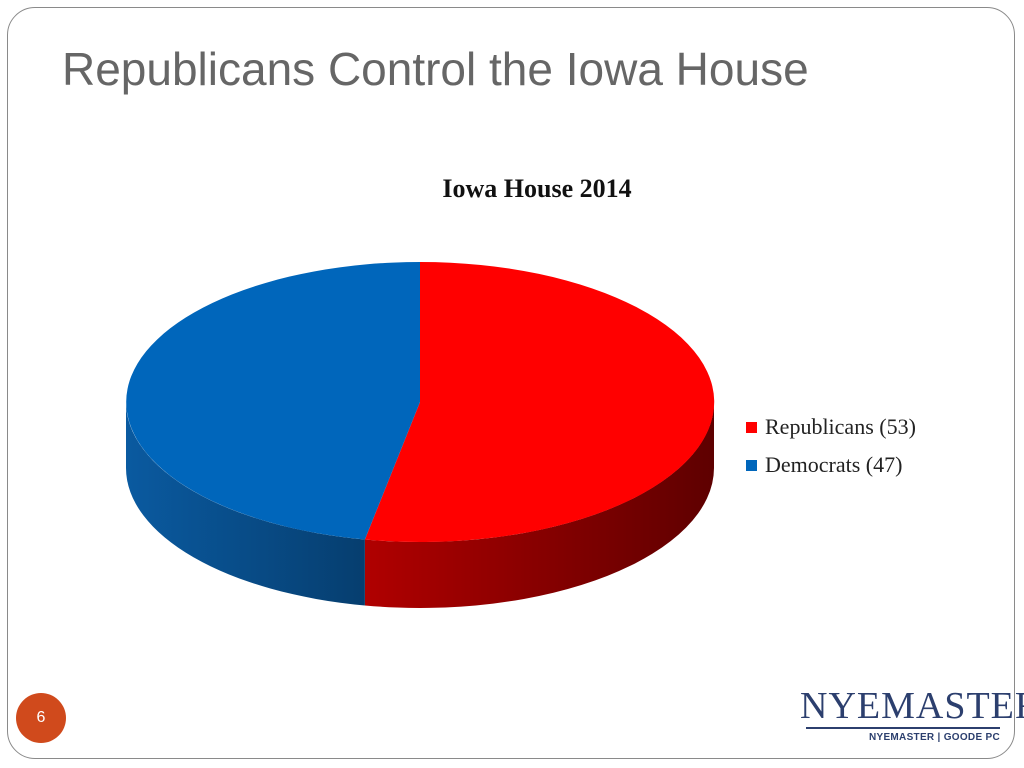 The height and width of the screenshot is (768, 1024). I want to click on nyemaster-logo: NYEMASTER NYEMASTER | GOODE PC, so click(912, 714).